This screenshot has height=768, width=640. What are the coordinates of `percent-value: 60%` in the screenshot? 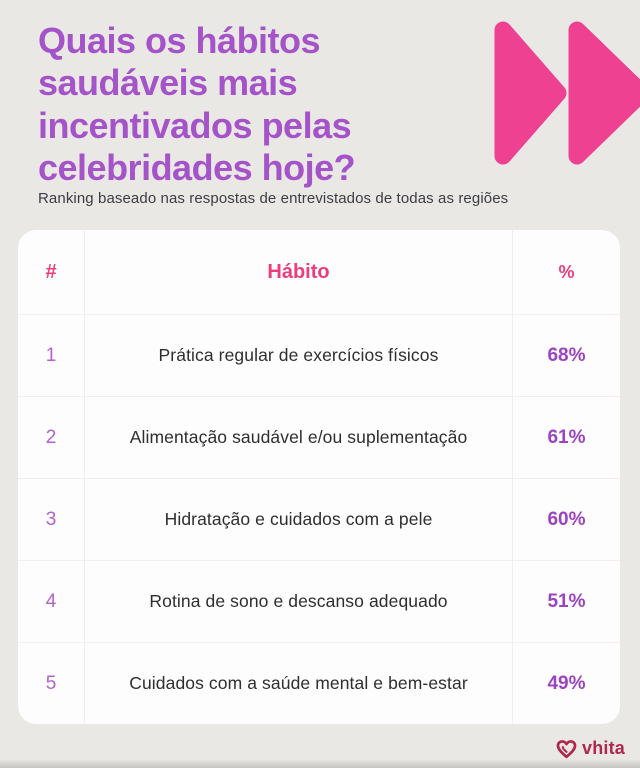 It's located at (566, 519).